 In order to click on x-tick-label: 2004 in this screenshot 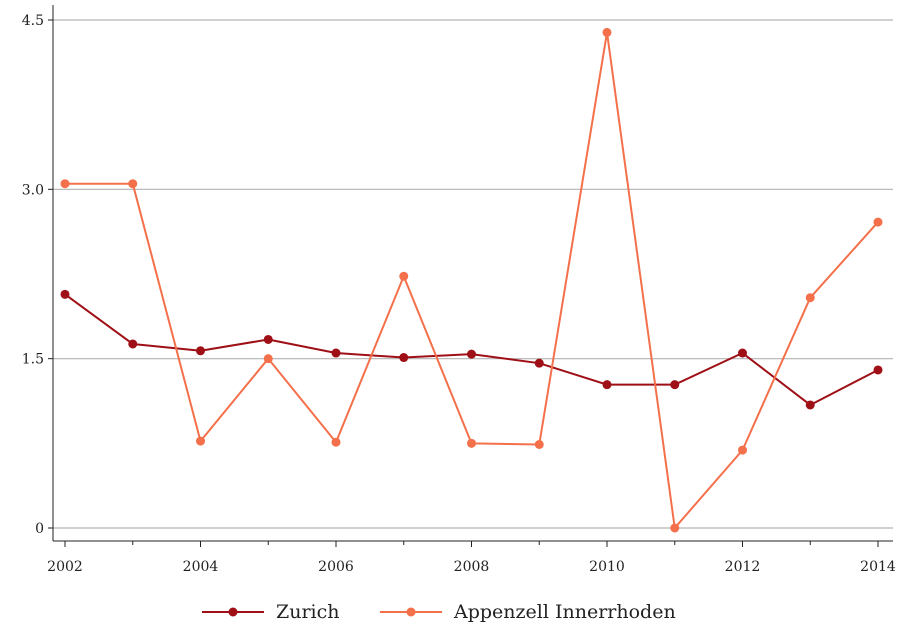, I will do `click(201, 567)`.